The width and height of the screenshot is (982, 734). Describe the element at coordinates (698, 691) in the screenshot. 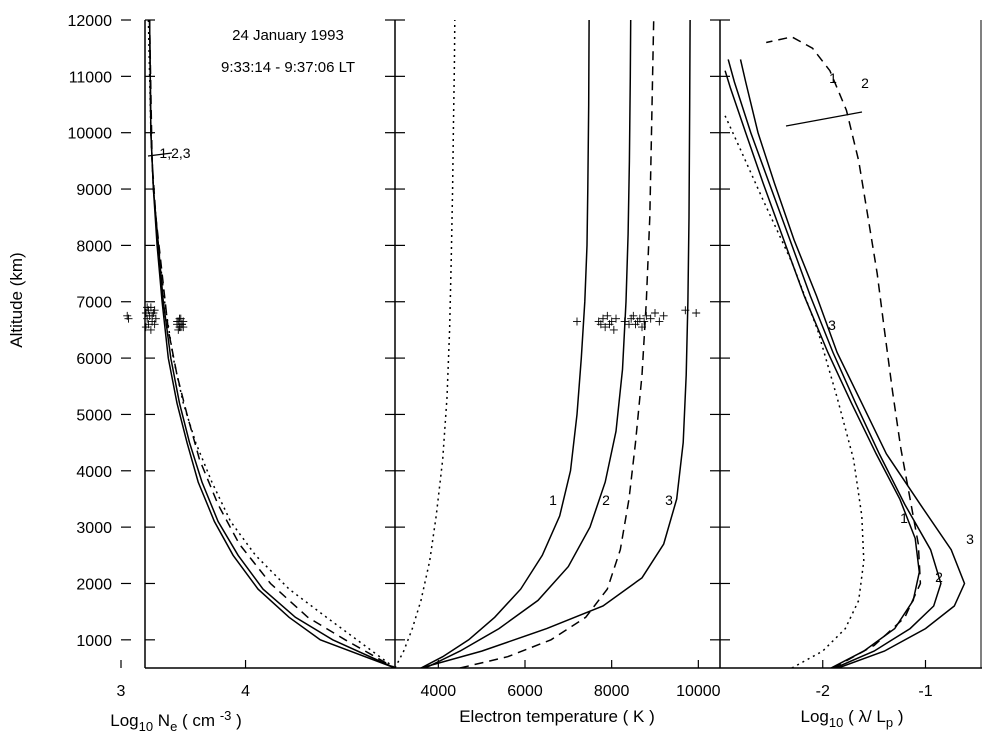

I see `x-tick-label: 10000` at that location.